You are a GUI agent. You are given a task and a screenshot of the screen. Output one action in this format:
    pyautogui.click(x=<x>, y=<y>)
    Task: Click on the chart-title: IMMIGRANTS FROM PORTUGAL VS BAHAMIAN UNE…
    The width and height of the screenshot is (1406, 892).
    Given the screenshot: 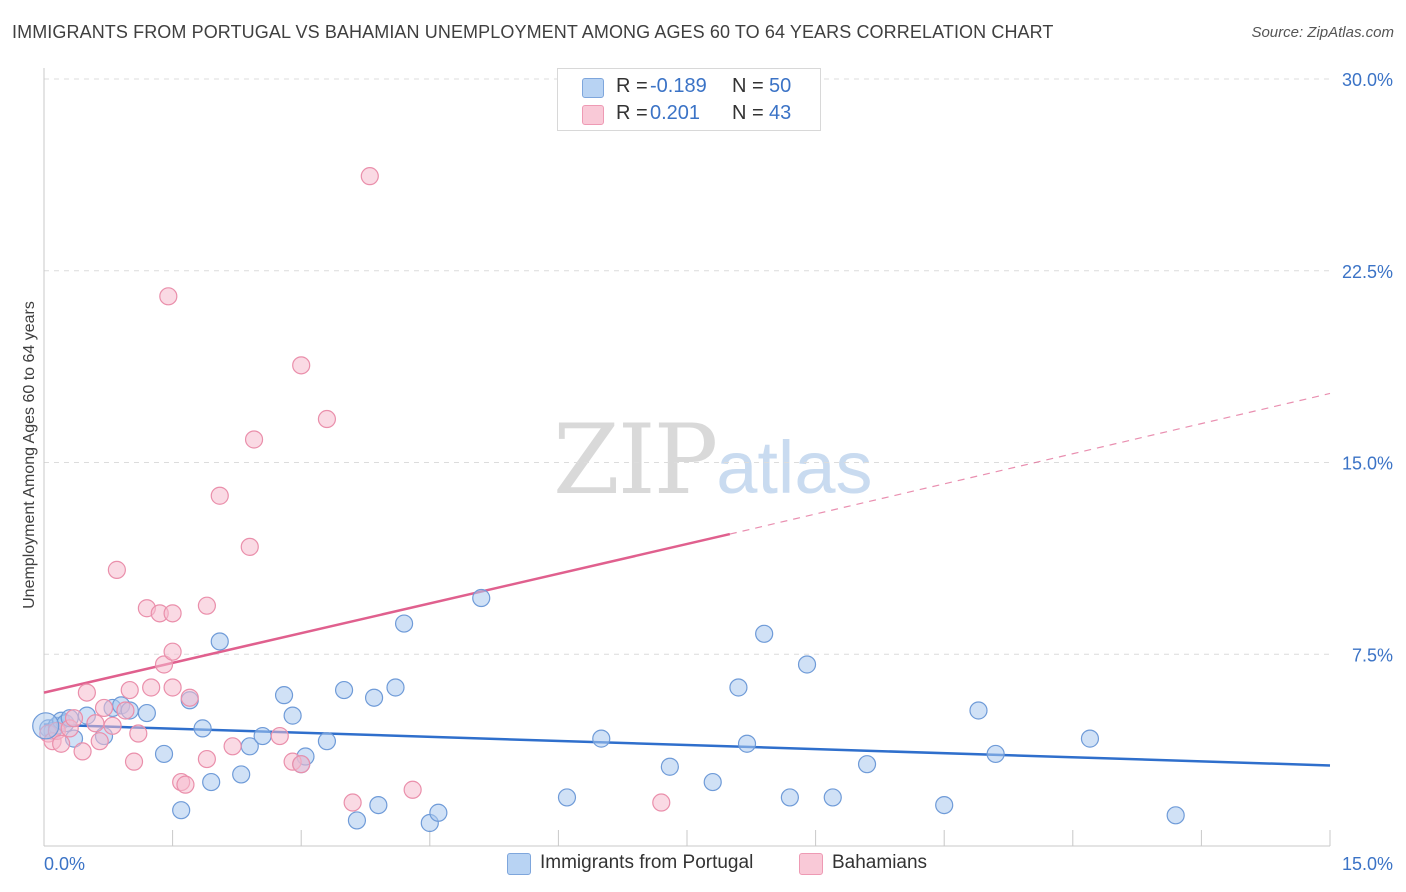 What is the action you would take?
    pyautogui.click(x=533, y=32)
    